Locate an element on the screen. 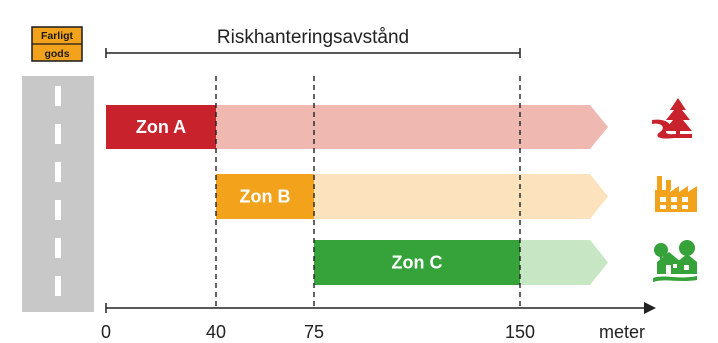  zone-b-label: Zon B is located at coordinates (265, 197).